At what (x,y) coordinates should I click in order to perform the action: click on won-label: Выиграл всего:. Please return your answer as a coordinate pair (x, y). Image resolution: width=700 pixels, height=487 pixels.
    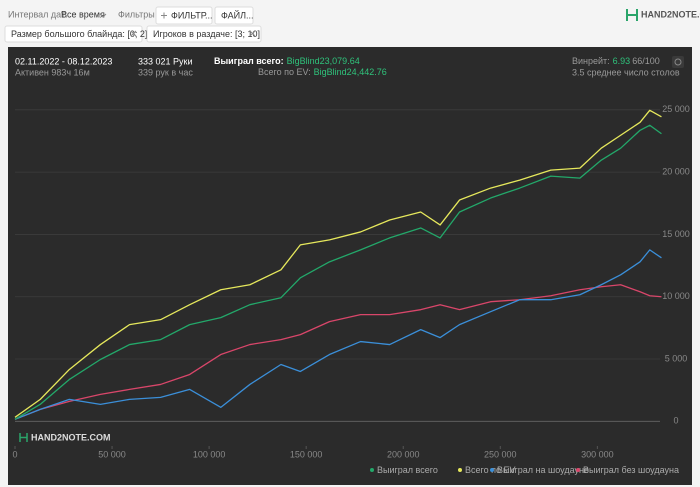
    Looking at the image, I should click on (249, 61).